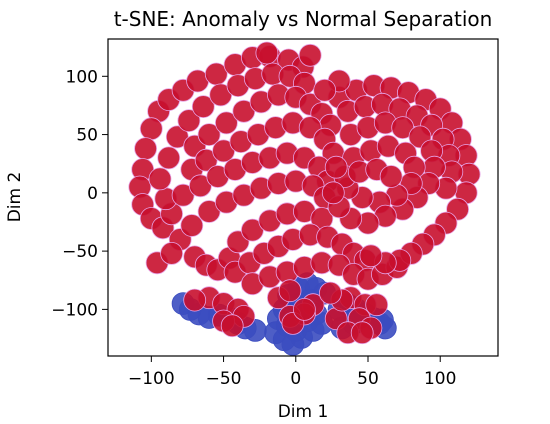  I want to click on y-tick-label: −100, so click(74, 310).